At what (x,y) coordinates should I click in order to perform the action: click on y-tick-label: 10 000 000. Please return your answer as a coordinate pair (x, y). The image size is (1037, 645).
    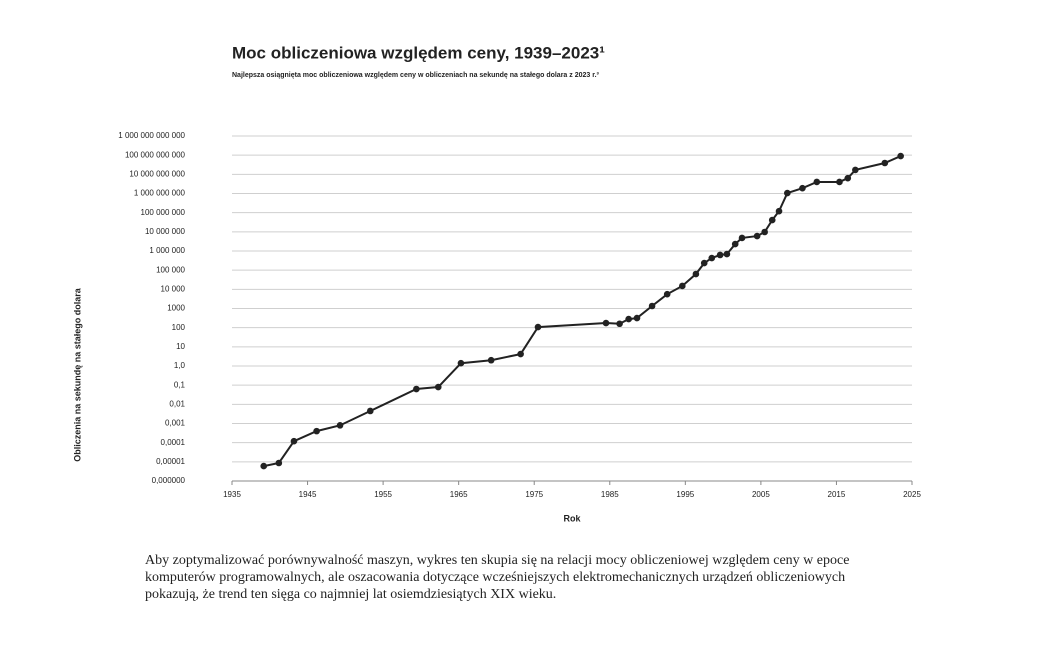
    Looking at the image, I should click on (165, 231).